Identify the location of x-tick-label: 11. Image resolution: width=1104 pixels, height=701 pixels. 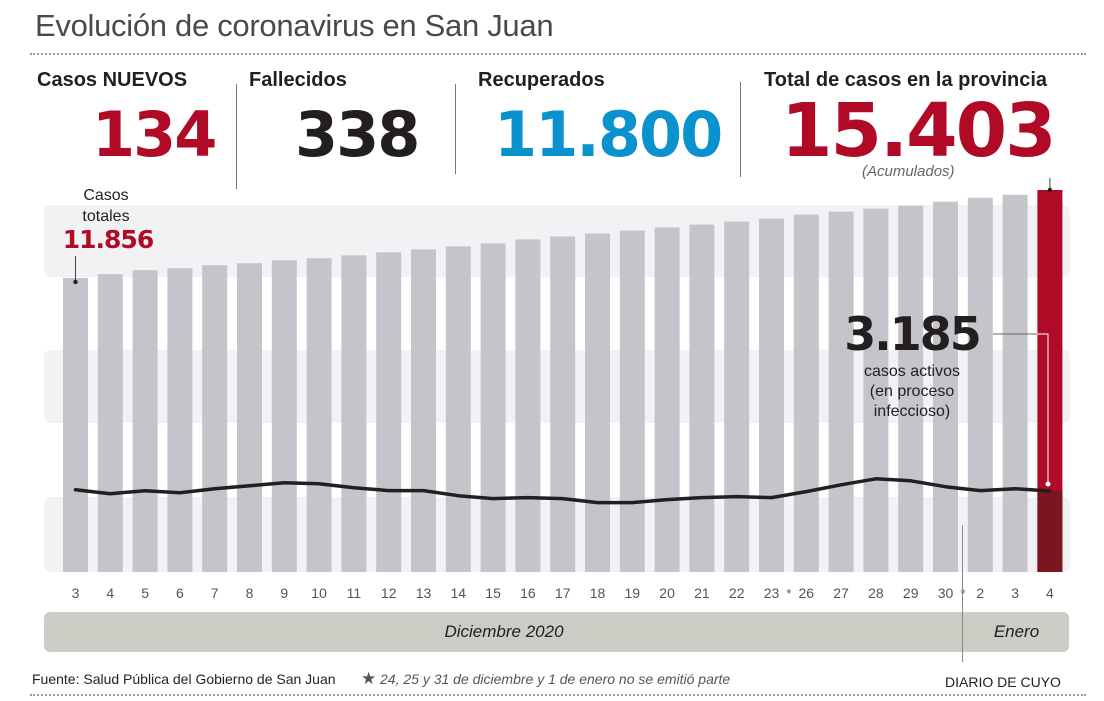
(354, 593).